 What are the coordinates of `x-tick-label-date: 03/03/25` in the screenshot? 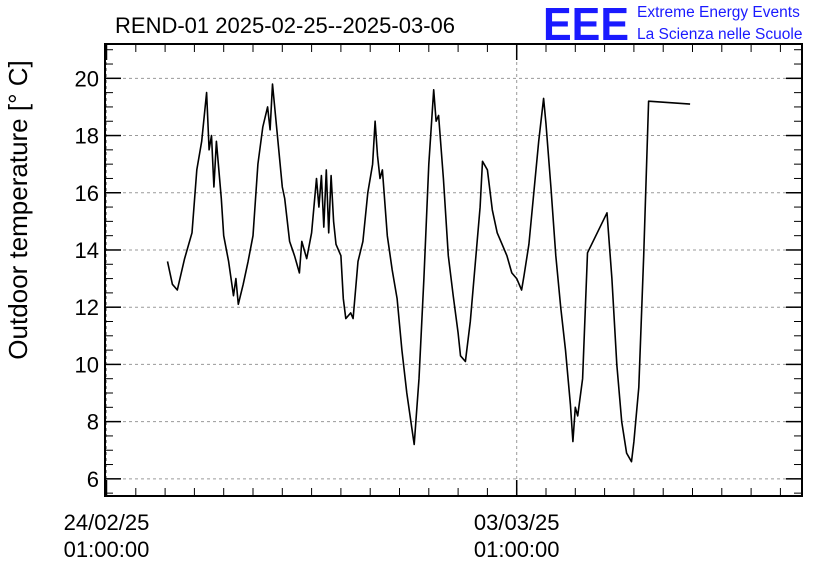 It's located at (517, 522).